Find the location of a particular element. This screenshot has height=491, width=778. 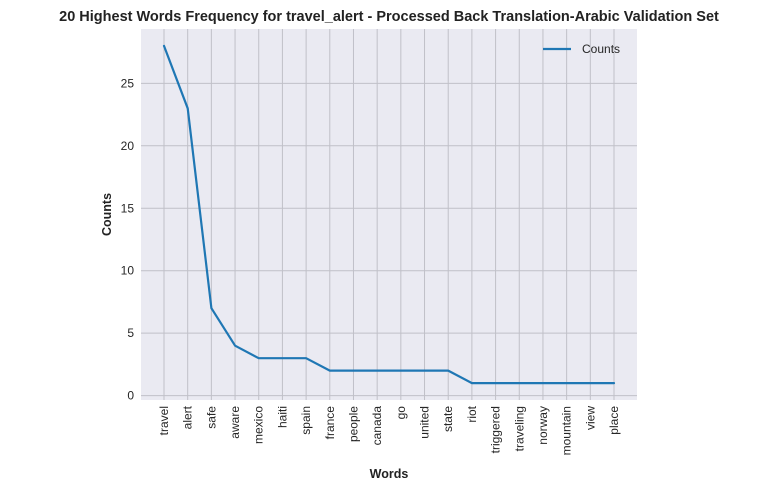

y-axis-label: Counts is located at coordinates (107, 214).